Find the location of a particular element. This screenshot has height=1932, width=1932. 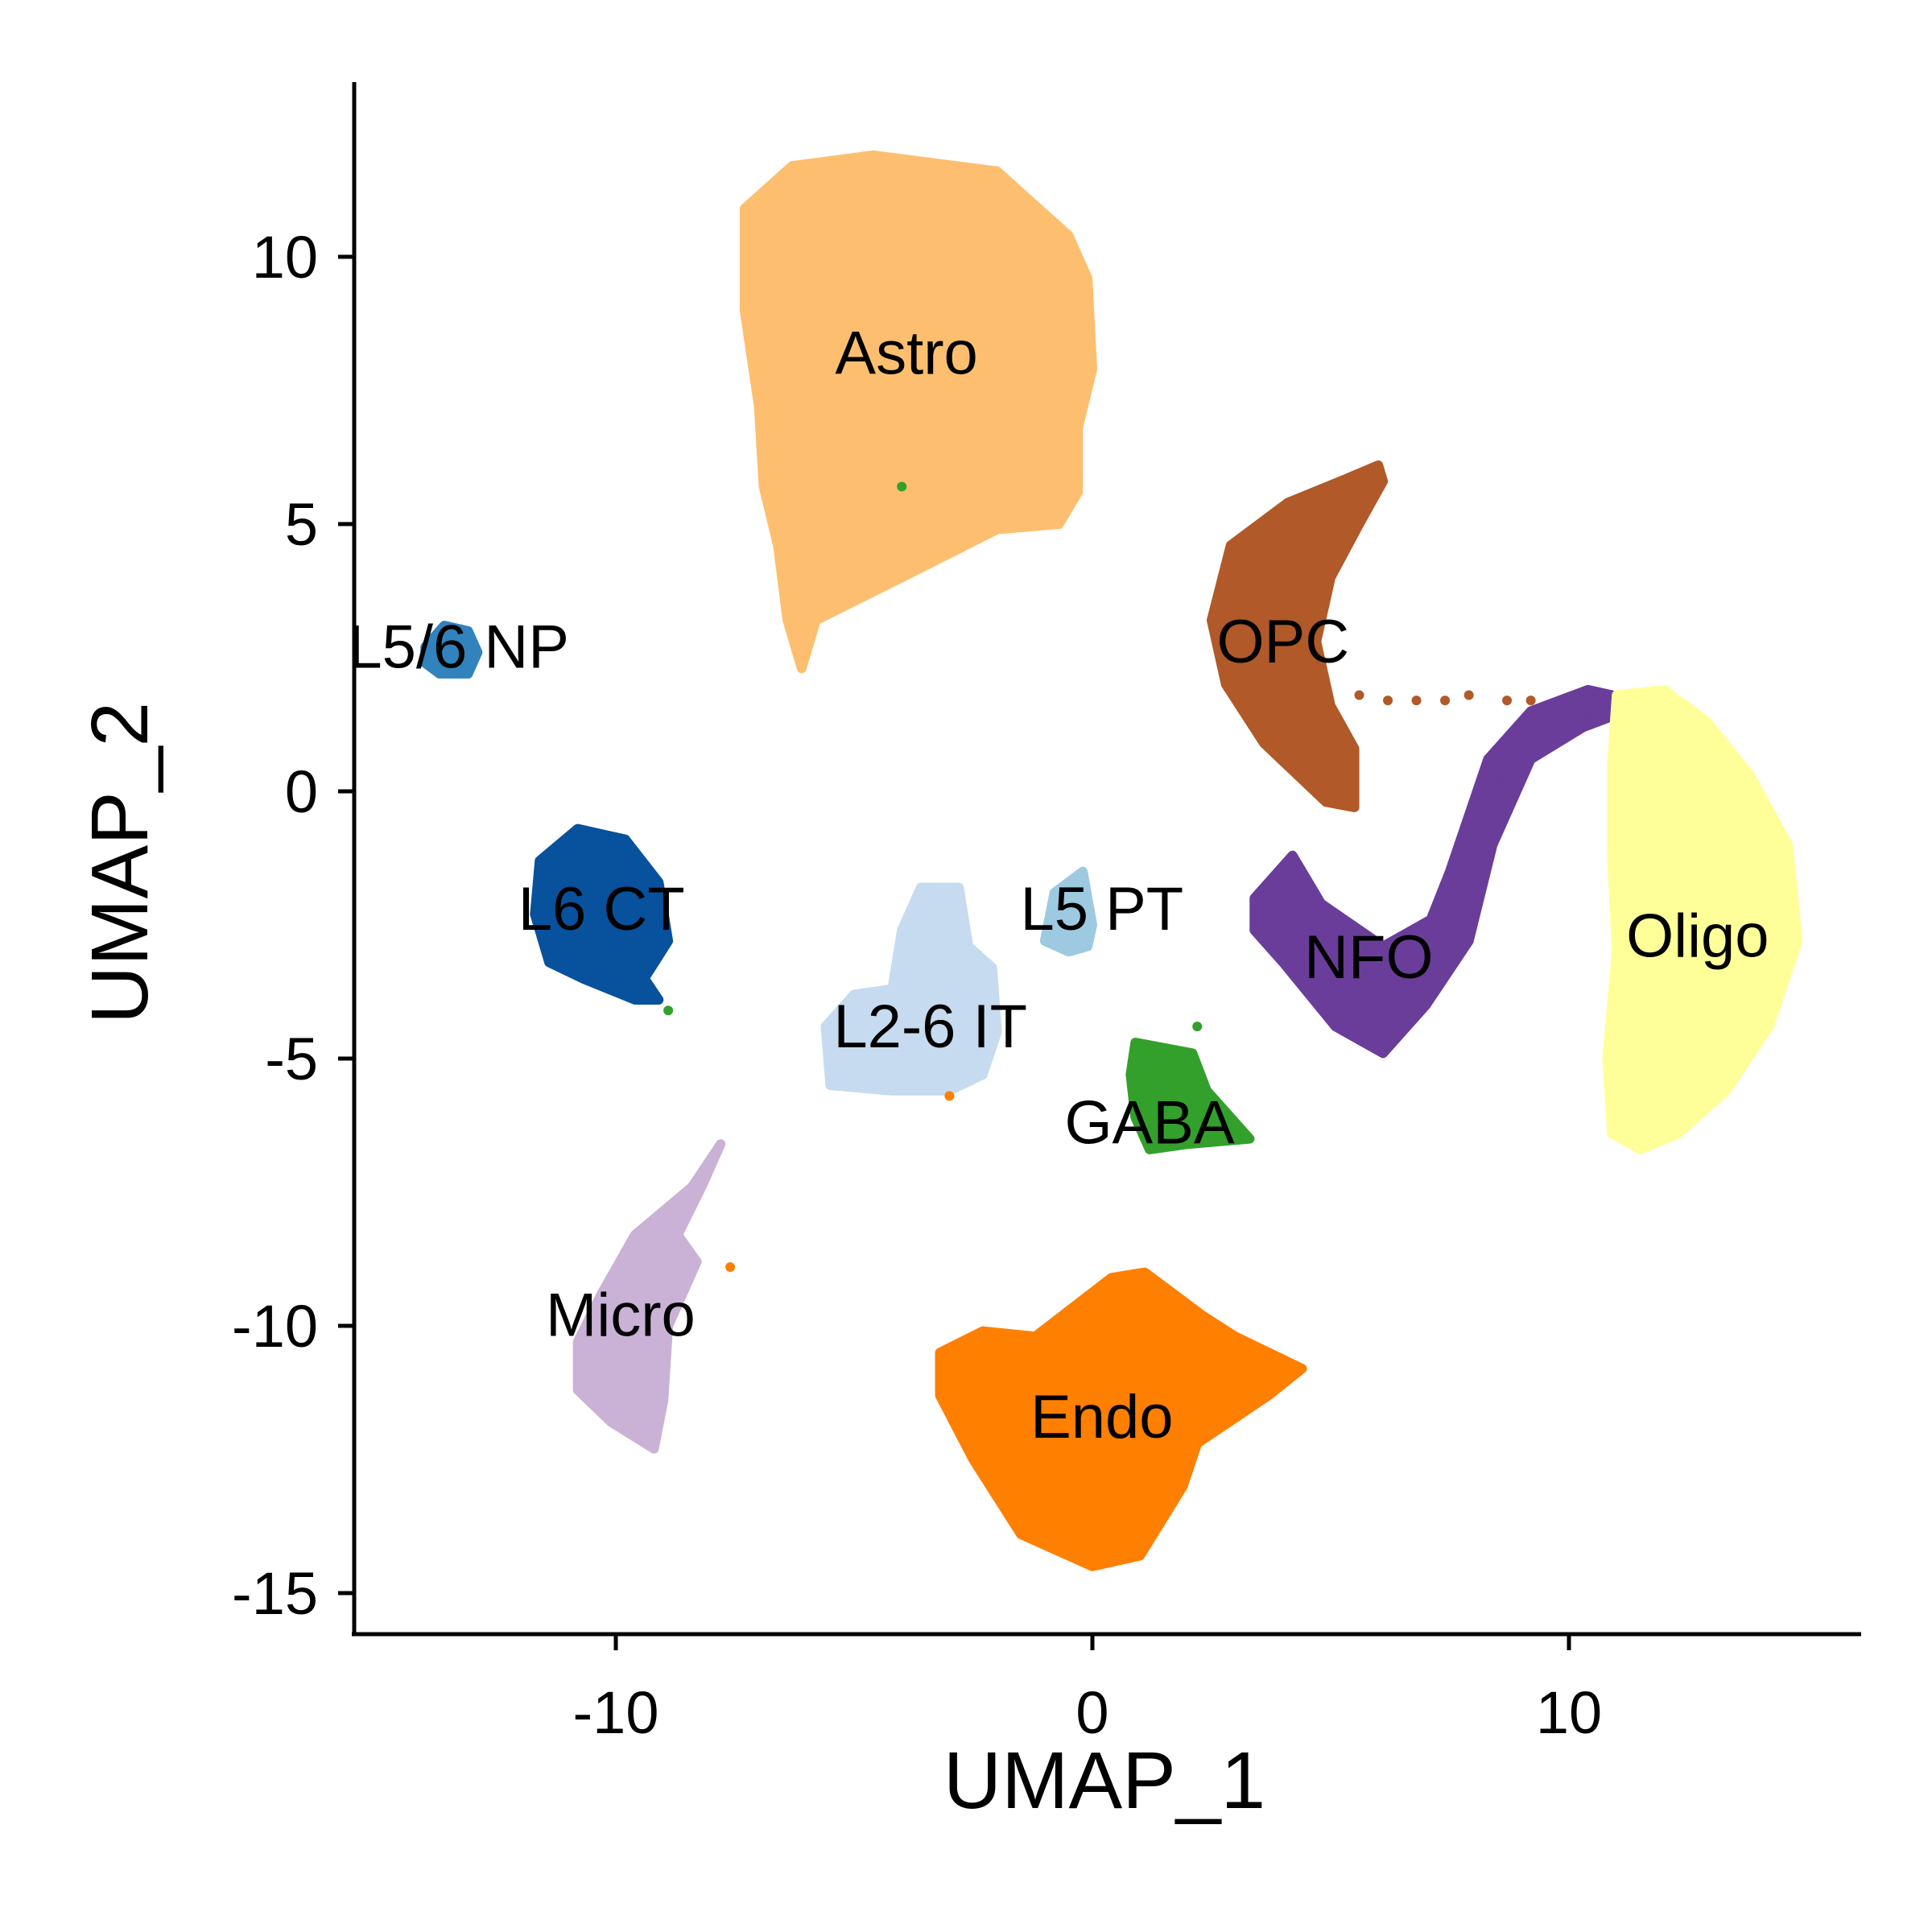

cluster-label: L5/6 NP is located at coordinates (458, 647).